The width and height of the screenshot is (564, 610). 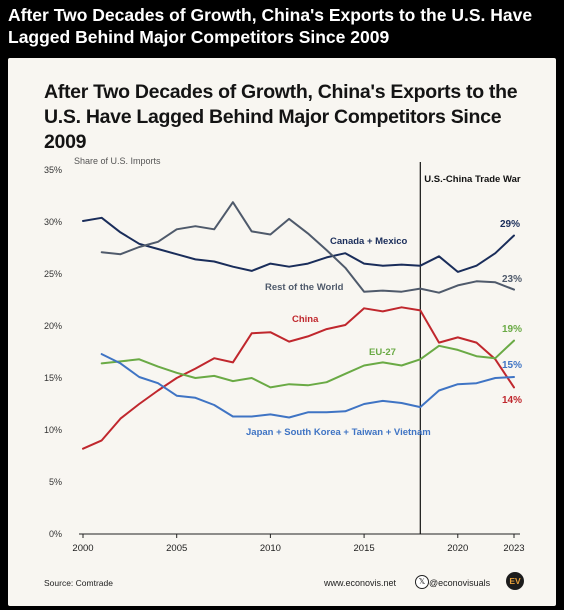 What do you see at coordinates (270, 548) in the screenshot?
I see `x-tick-label: 2010` at bounding box center [270, 548].